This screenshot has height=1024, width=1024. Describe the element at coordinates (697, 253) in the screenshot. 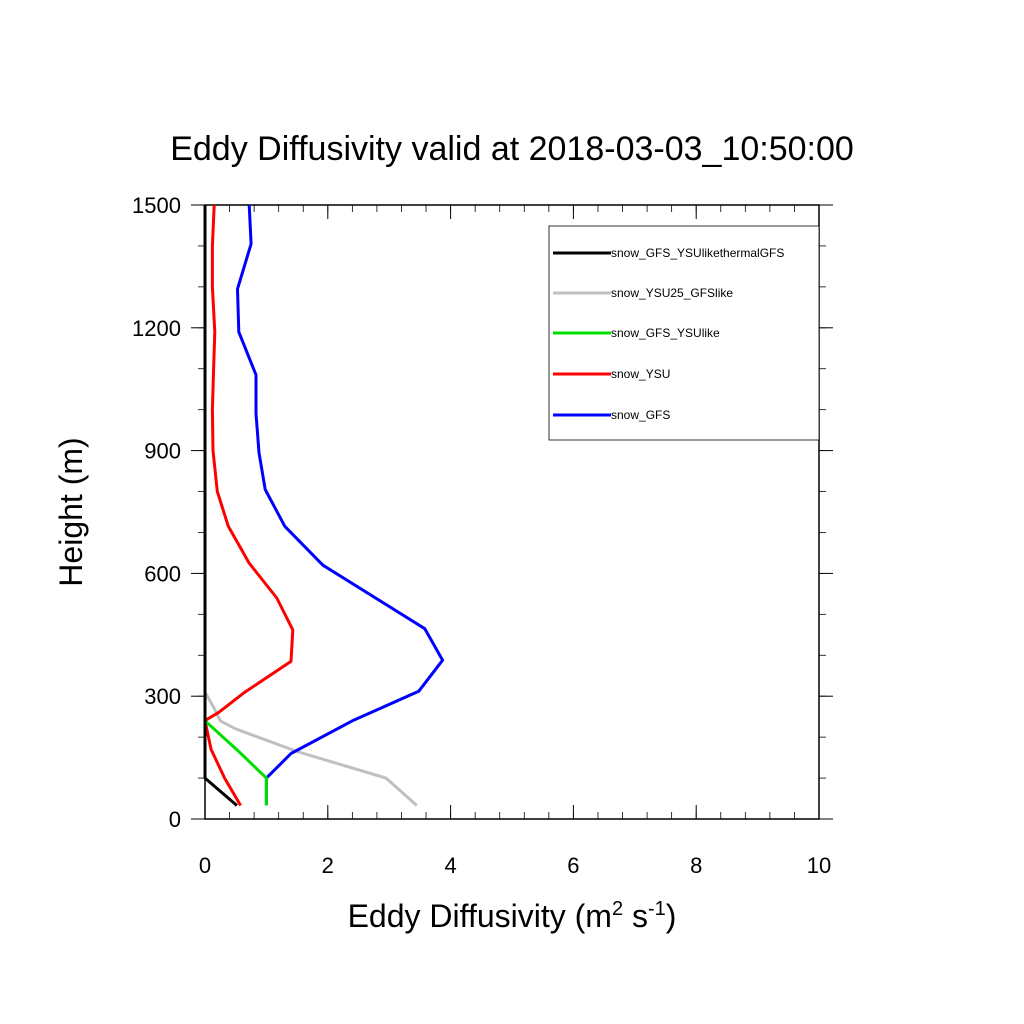

I see `legend-label-snow-gfs-ysulikethermalgfs: snow_GFS_YSUlikethermalGFS` at that location.